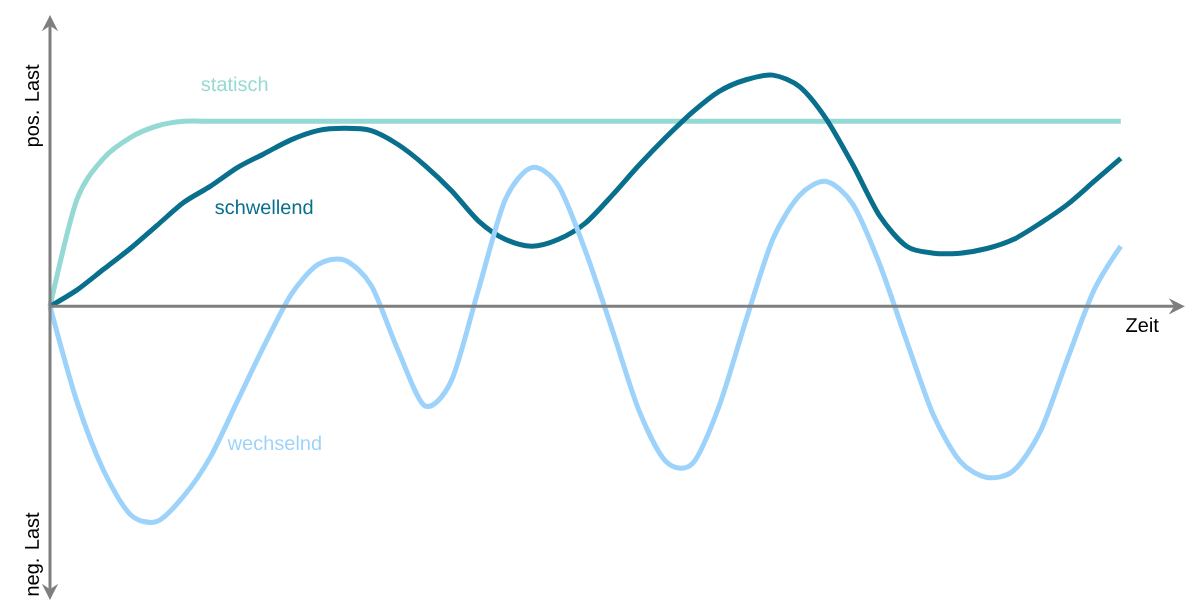 Image resolution: width=1197 pixels, height=616 pixels. I want to click on series-label: statisch, so click(234, 84).